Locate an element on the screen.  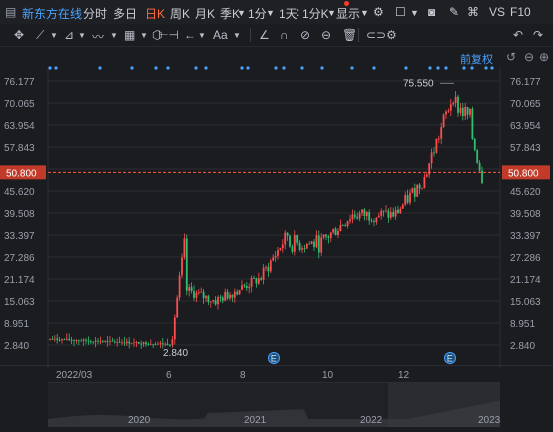
line-tool-icon: ⟋ is located at coordinates (40, 35).